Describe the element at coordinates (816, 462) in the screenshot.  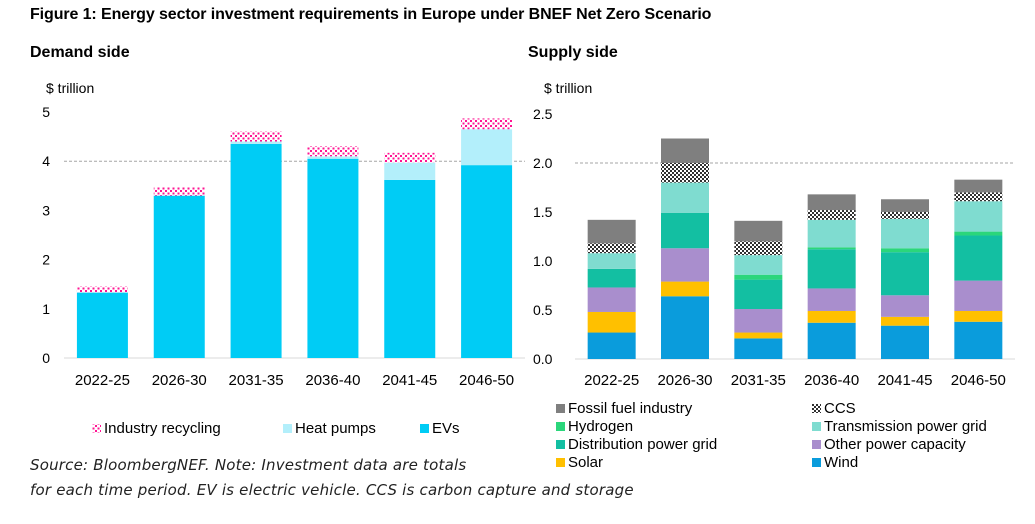
I see `supply-legend-swatch-wind` at that location.